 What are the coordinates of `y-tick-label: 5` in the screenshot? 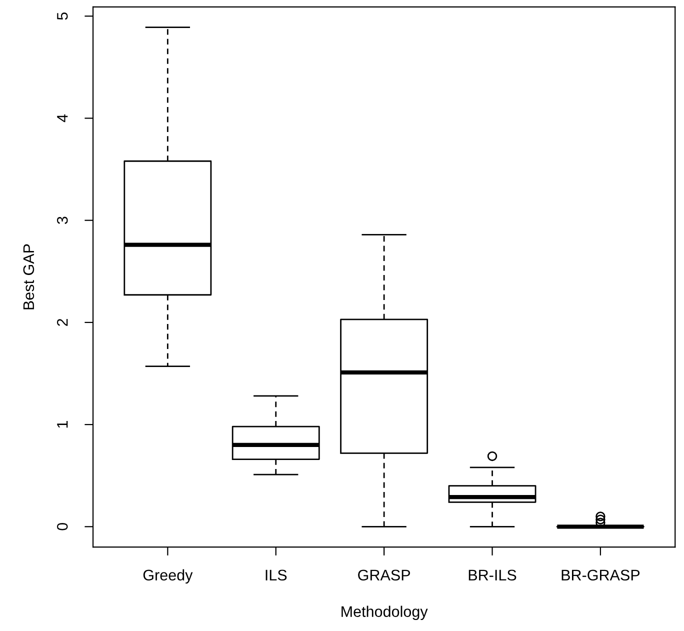 It's located at (62, 16).